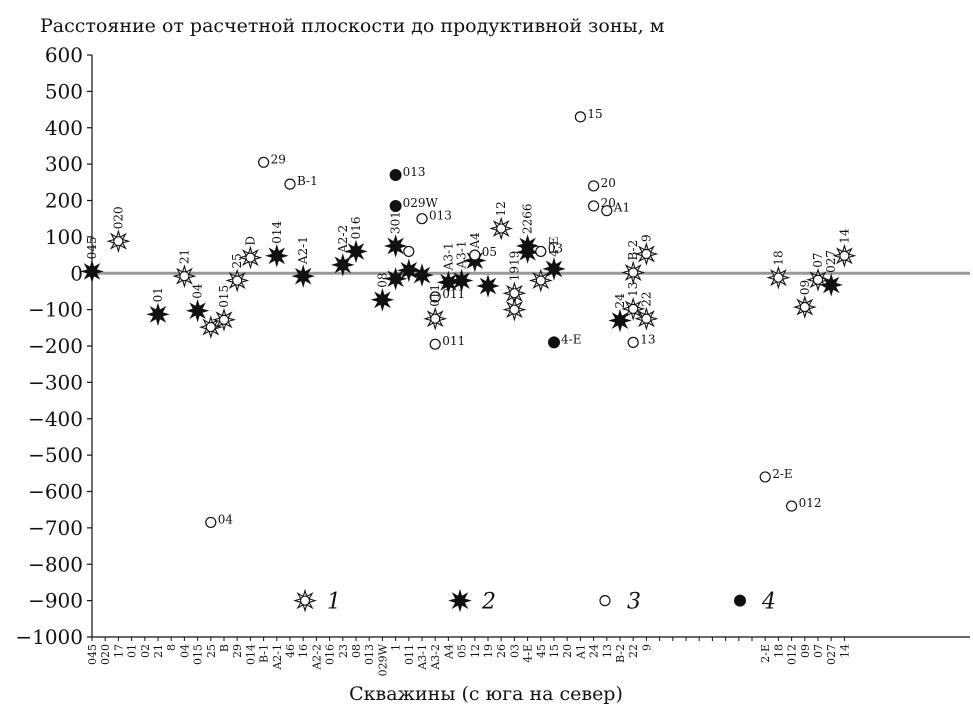 Image resolution: width=973 pixels, height=708 pixels. Describe the element at coordinates (831, 261) in the screenshot. I see `point-label: 027` at that location.